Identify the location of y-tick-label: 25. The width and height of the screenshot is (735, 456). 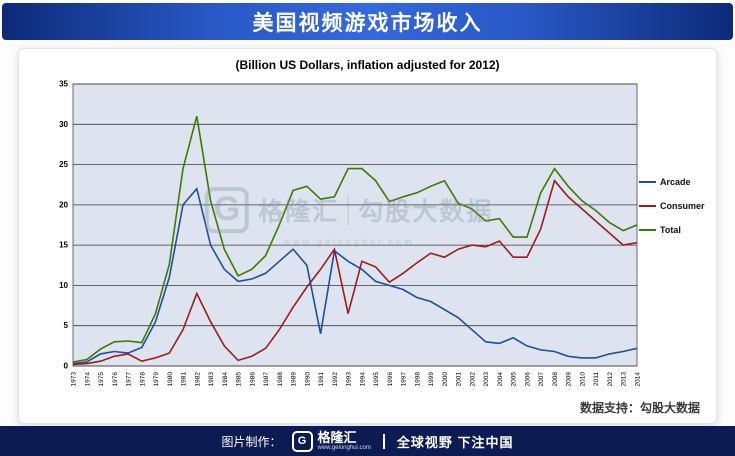
(63, 164).